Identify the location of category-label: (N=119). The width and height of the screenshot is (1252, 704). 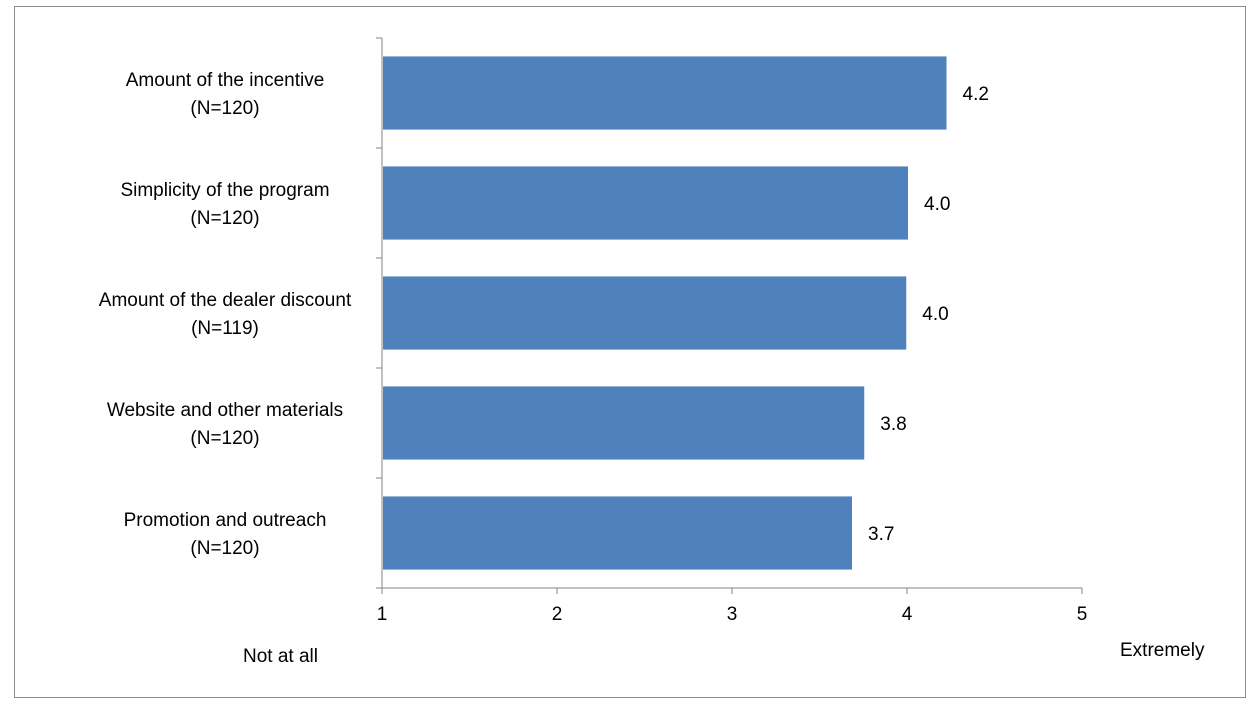
(225, 328).